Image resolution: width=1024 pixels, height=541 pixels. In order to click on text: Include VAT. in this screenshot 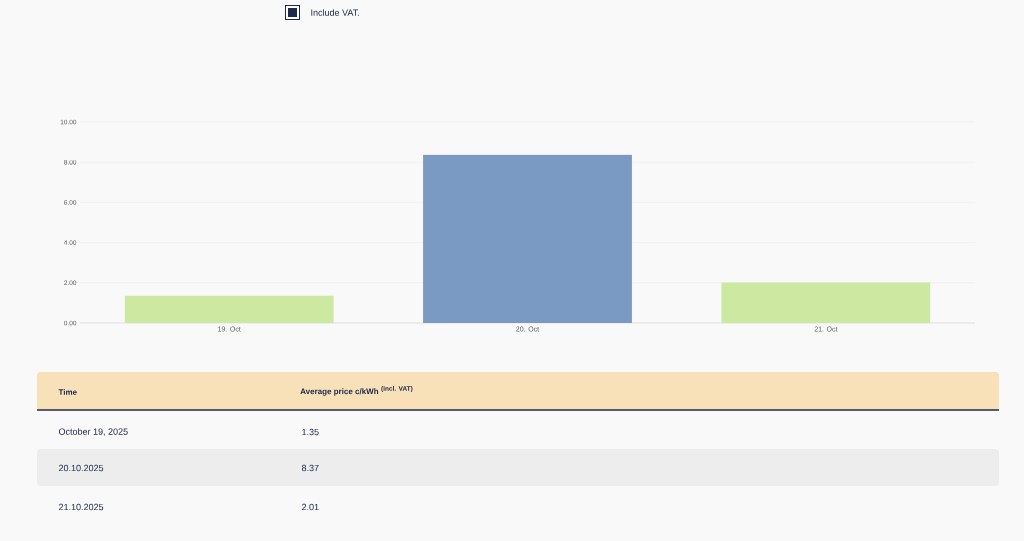, I will do `click(335, 12)`.